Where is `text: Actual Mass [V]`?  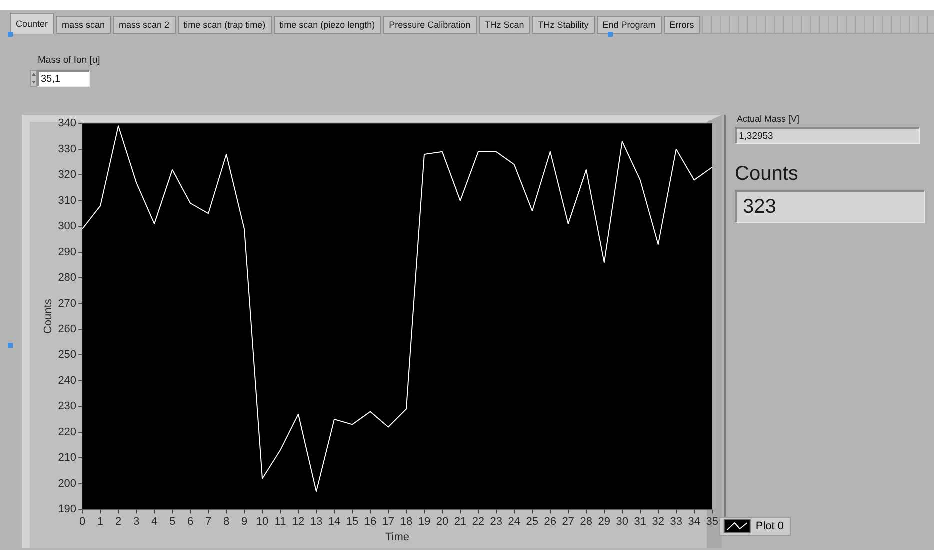
text: Actual Mass [V] is located at coordinates (768, 119).